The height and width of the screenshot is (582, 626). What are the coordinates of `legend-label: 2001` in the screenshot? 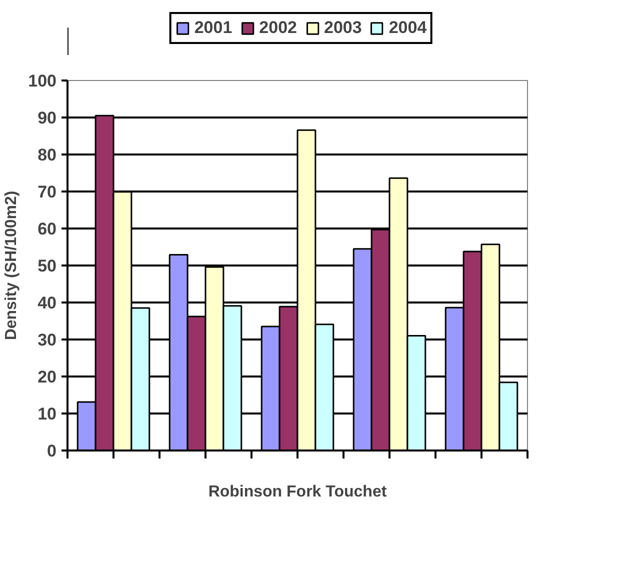 It's located at (213, 28).